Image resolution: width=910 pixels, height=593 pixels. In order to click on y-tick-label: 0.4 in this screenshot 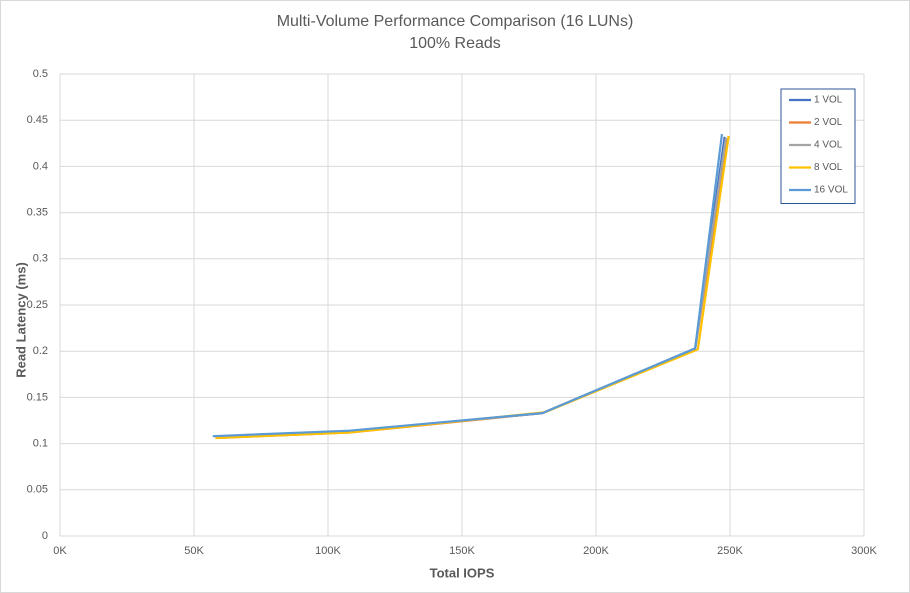, I will do `click(40, 166)`.